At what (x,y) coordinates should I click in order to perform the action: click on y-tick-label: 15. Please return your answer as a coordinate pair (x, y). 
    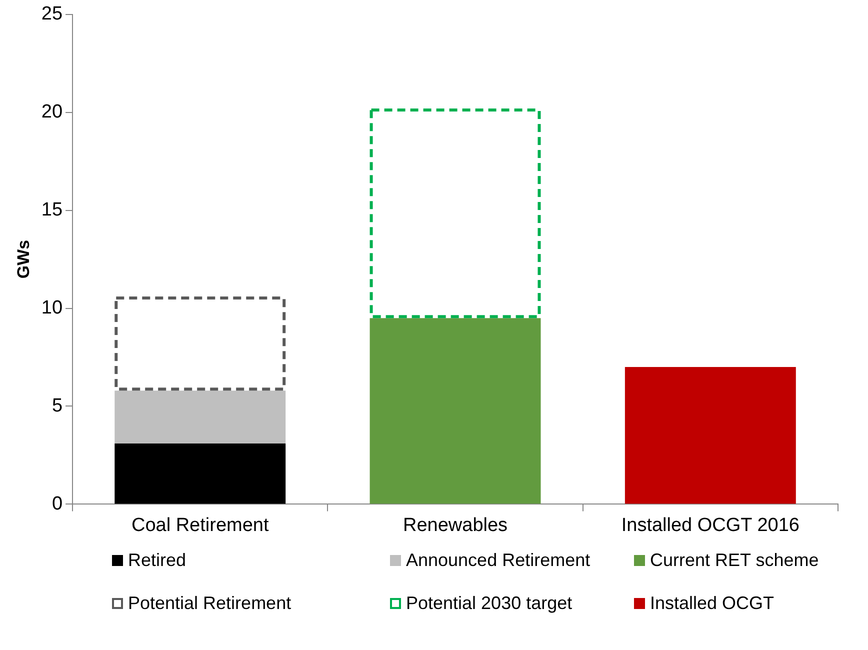
    Looking at the image, I should click on (52, 210).